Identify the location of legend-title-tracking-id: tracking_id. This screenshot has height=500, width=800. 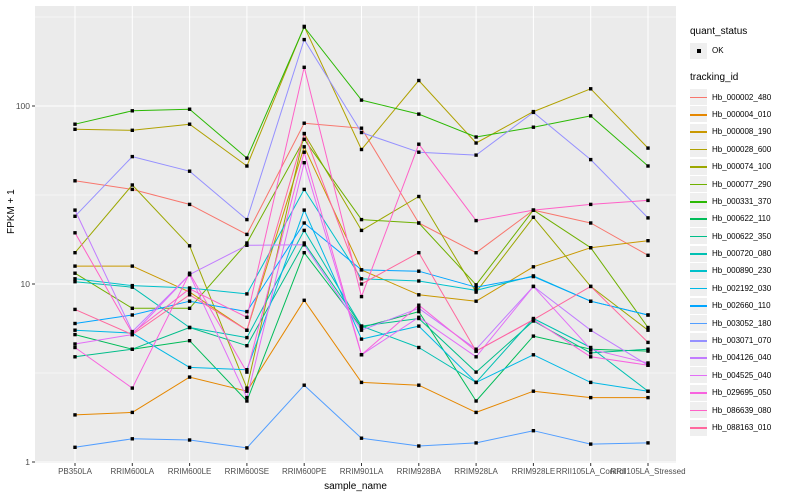
(714, 78).